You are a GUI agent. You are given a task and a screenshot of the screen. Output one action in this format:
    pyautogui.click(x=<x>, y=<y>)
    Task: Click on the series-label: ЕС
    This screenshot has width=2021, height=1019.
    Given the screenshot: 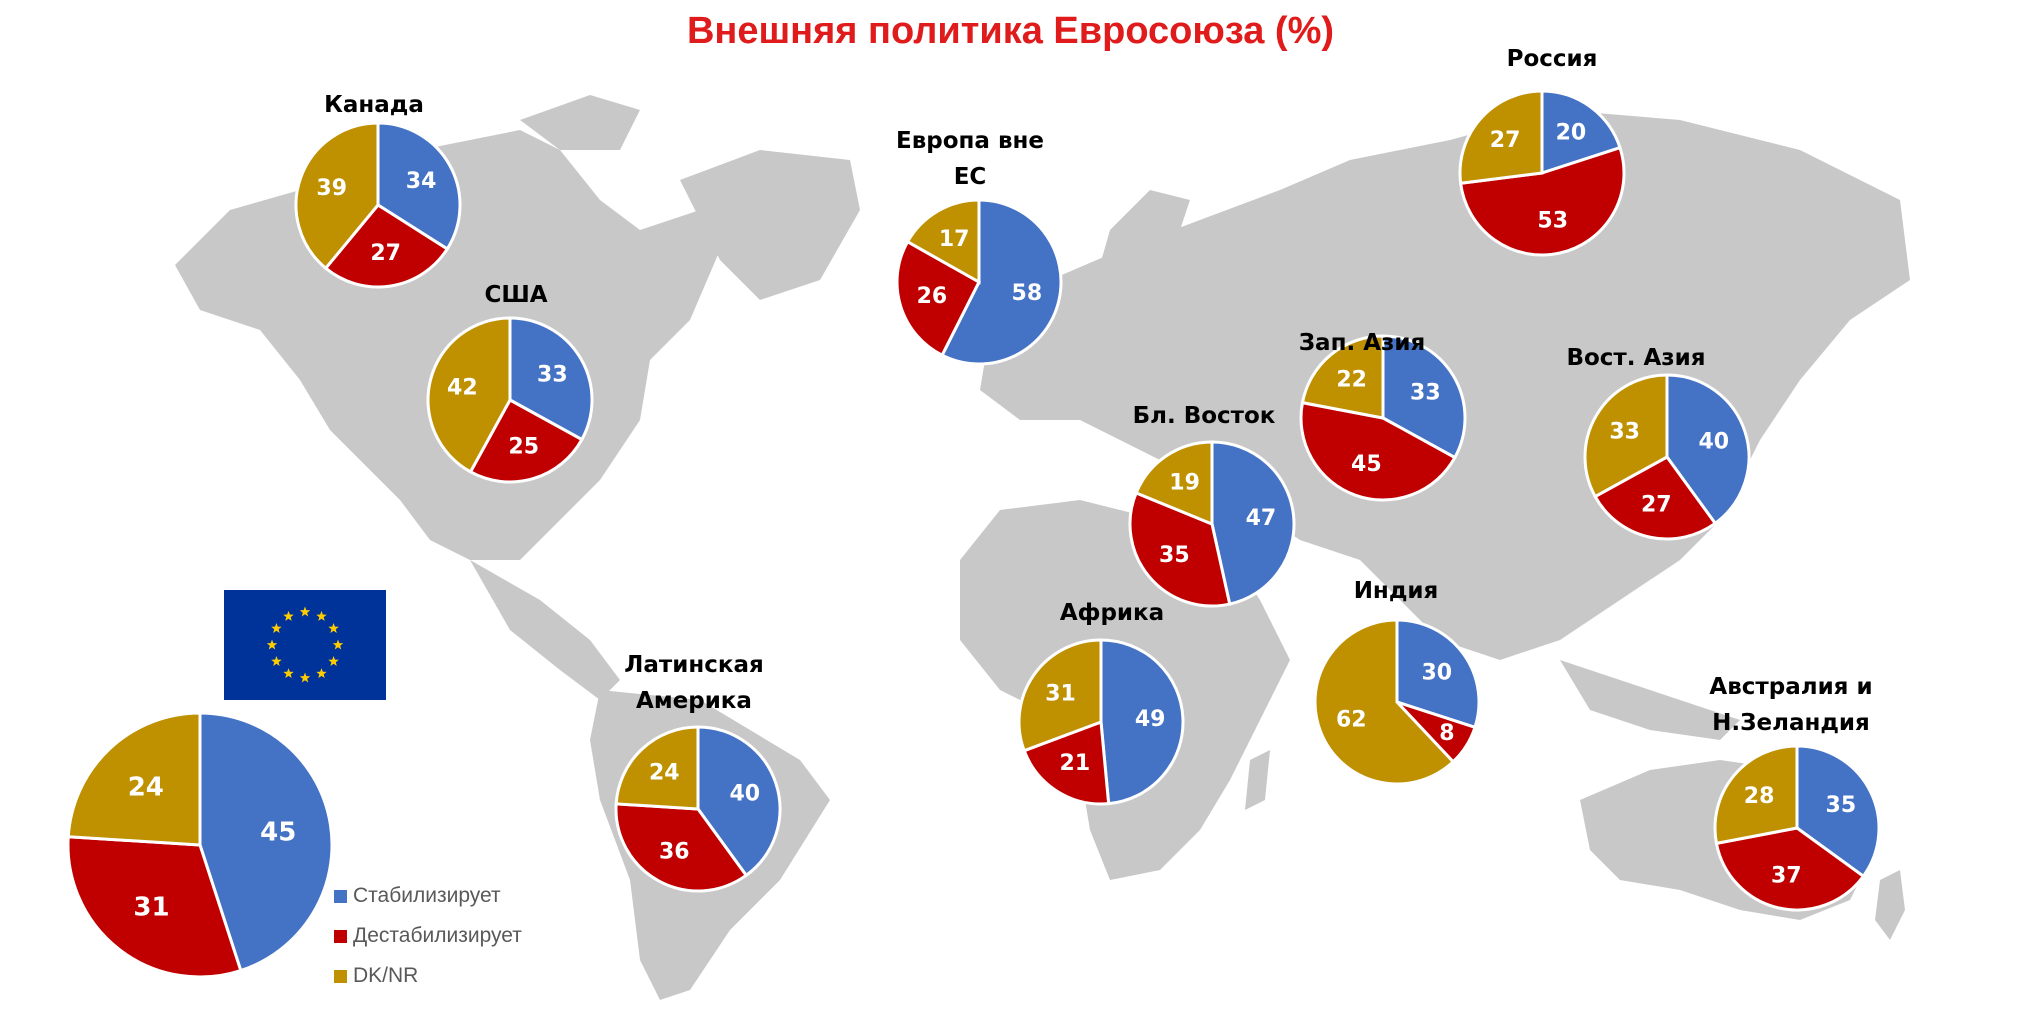 What is the action you would take?
    pyautogui.click(x=970, y=177)
    